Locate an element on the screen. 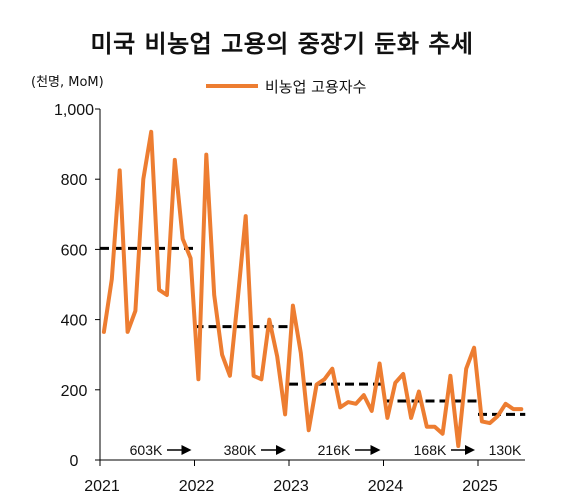 The width and height of the screenshot is (564, 500). y-tick-label: 600 is located at coordinates (74, 250).